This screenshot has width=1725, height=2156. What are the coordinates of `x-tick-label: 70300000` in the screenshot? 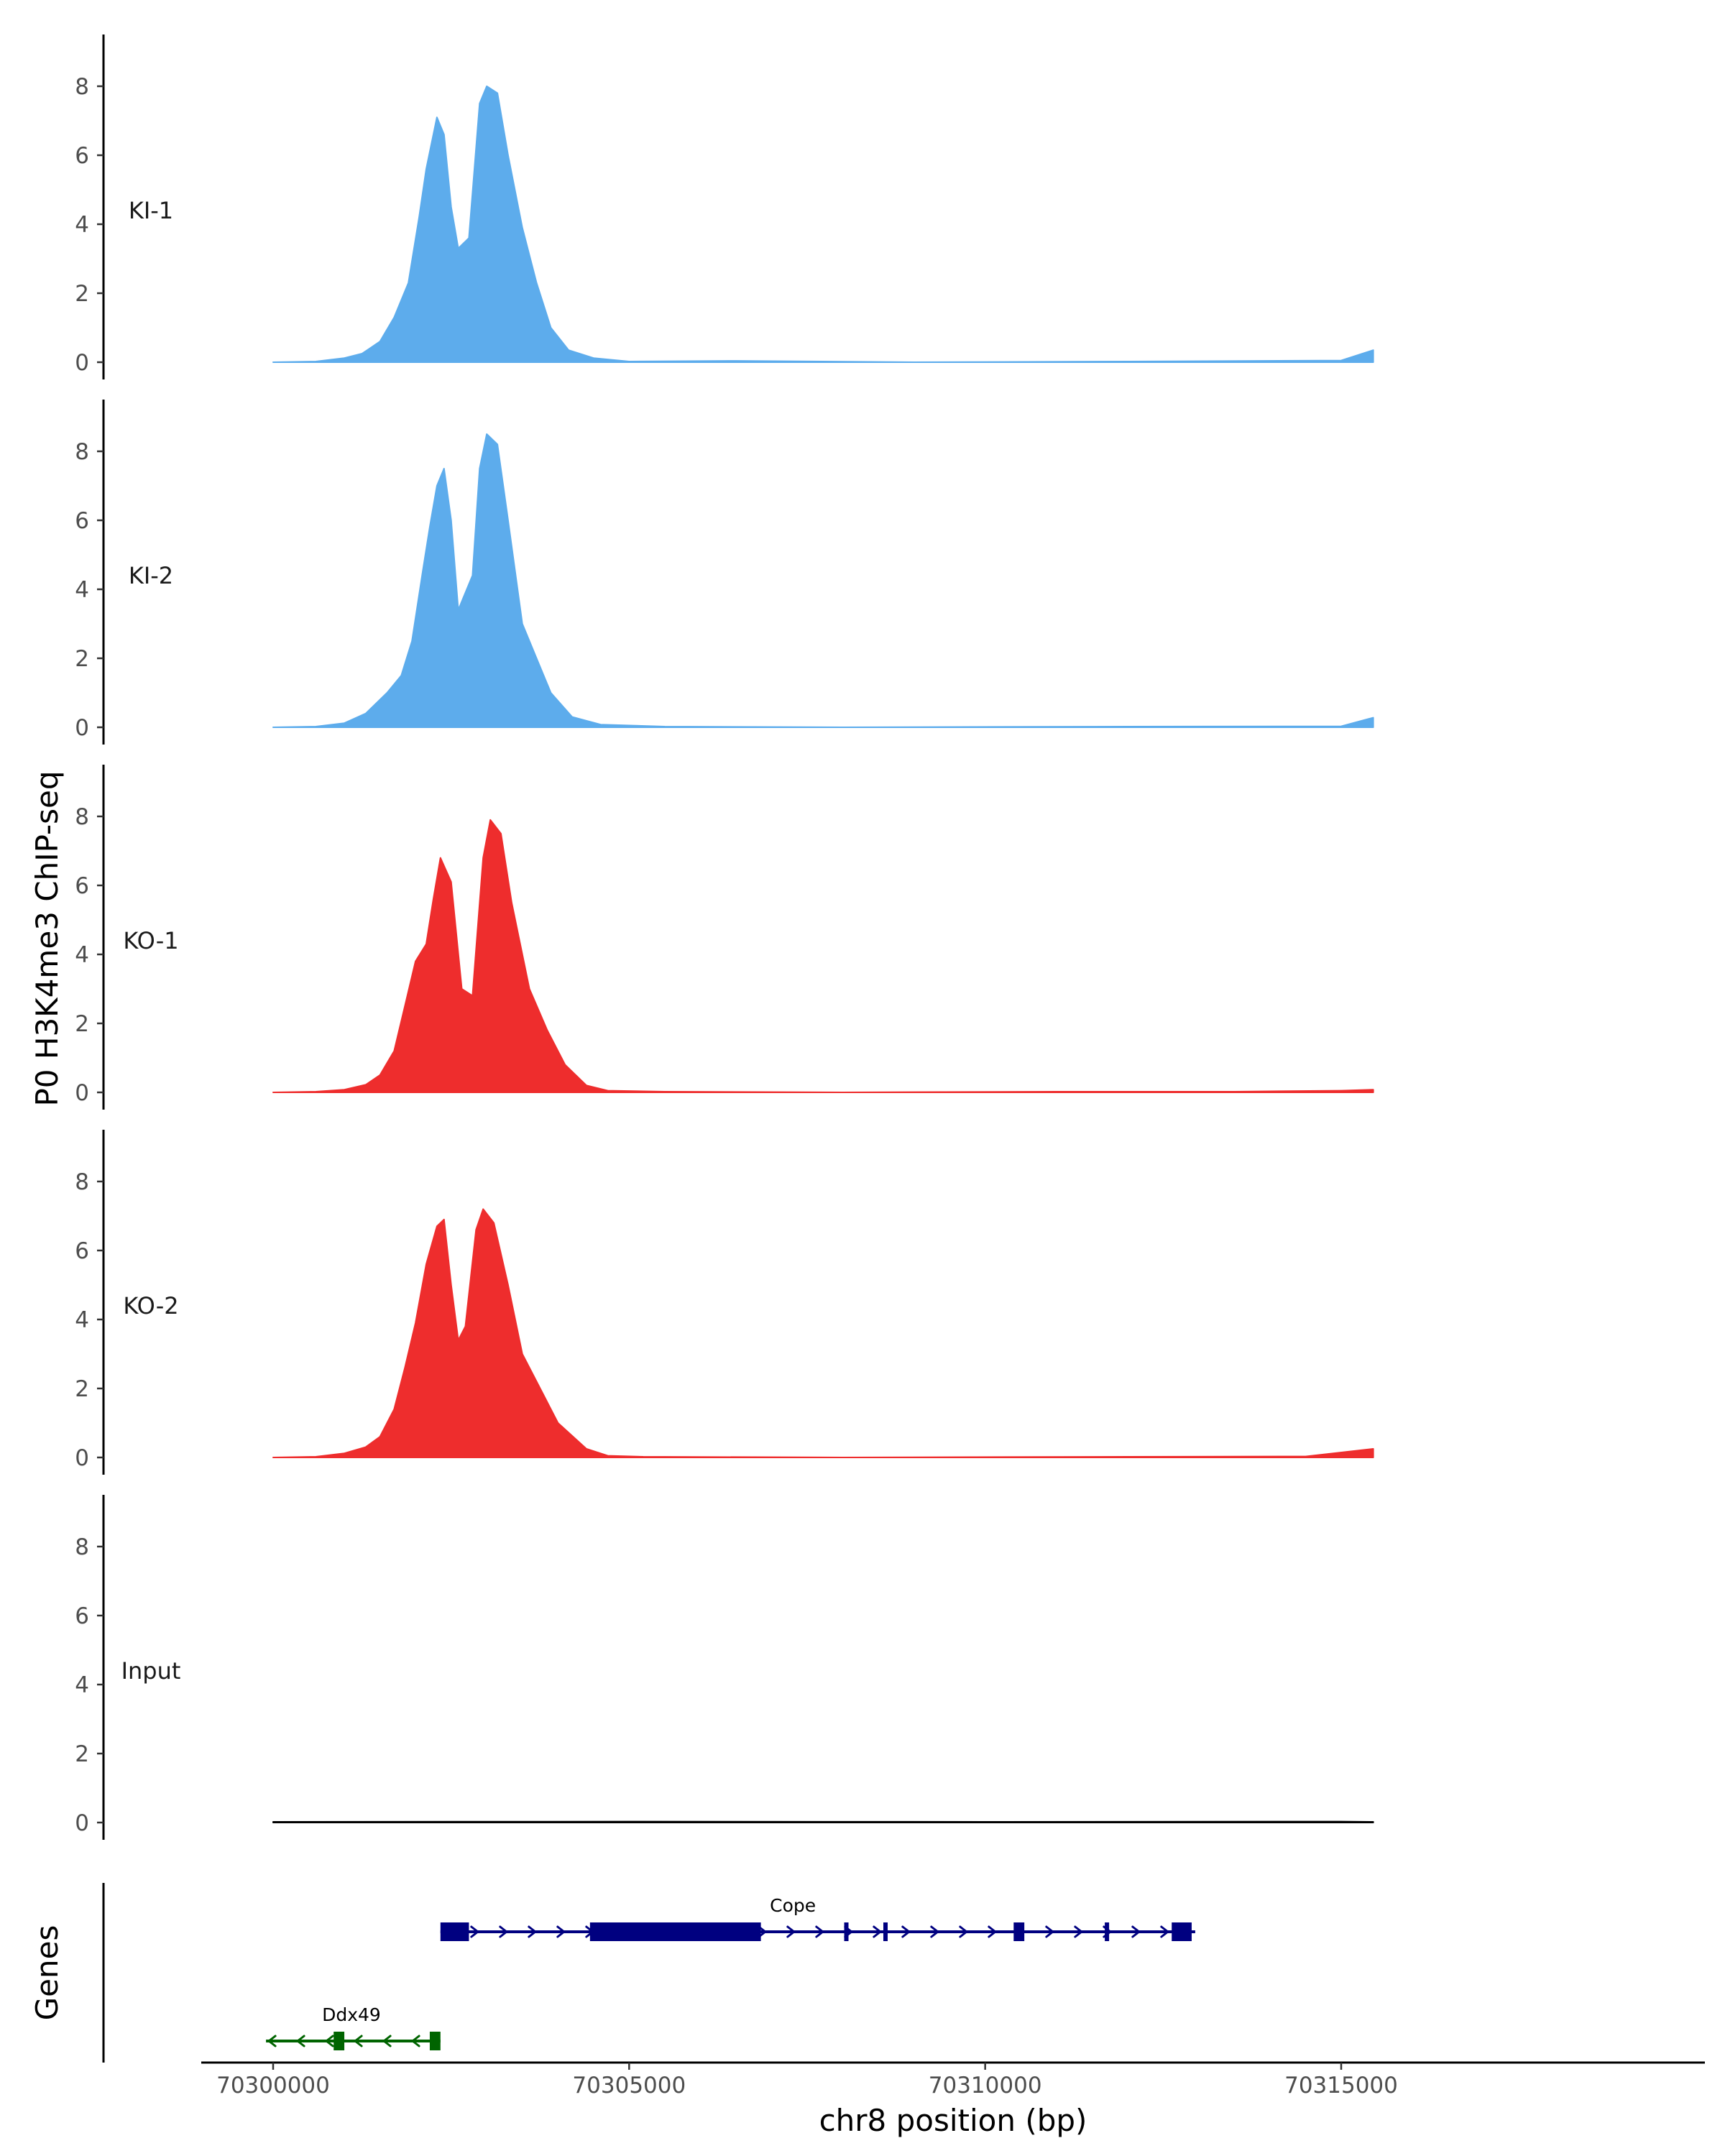 It's located at (273, 2086).